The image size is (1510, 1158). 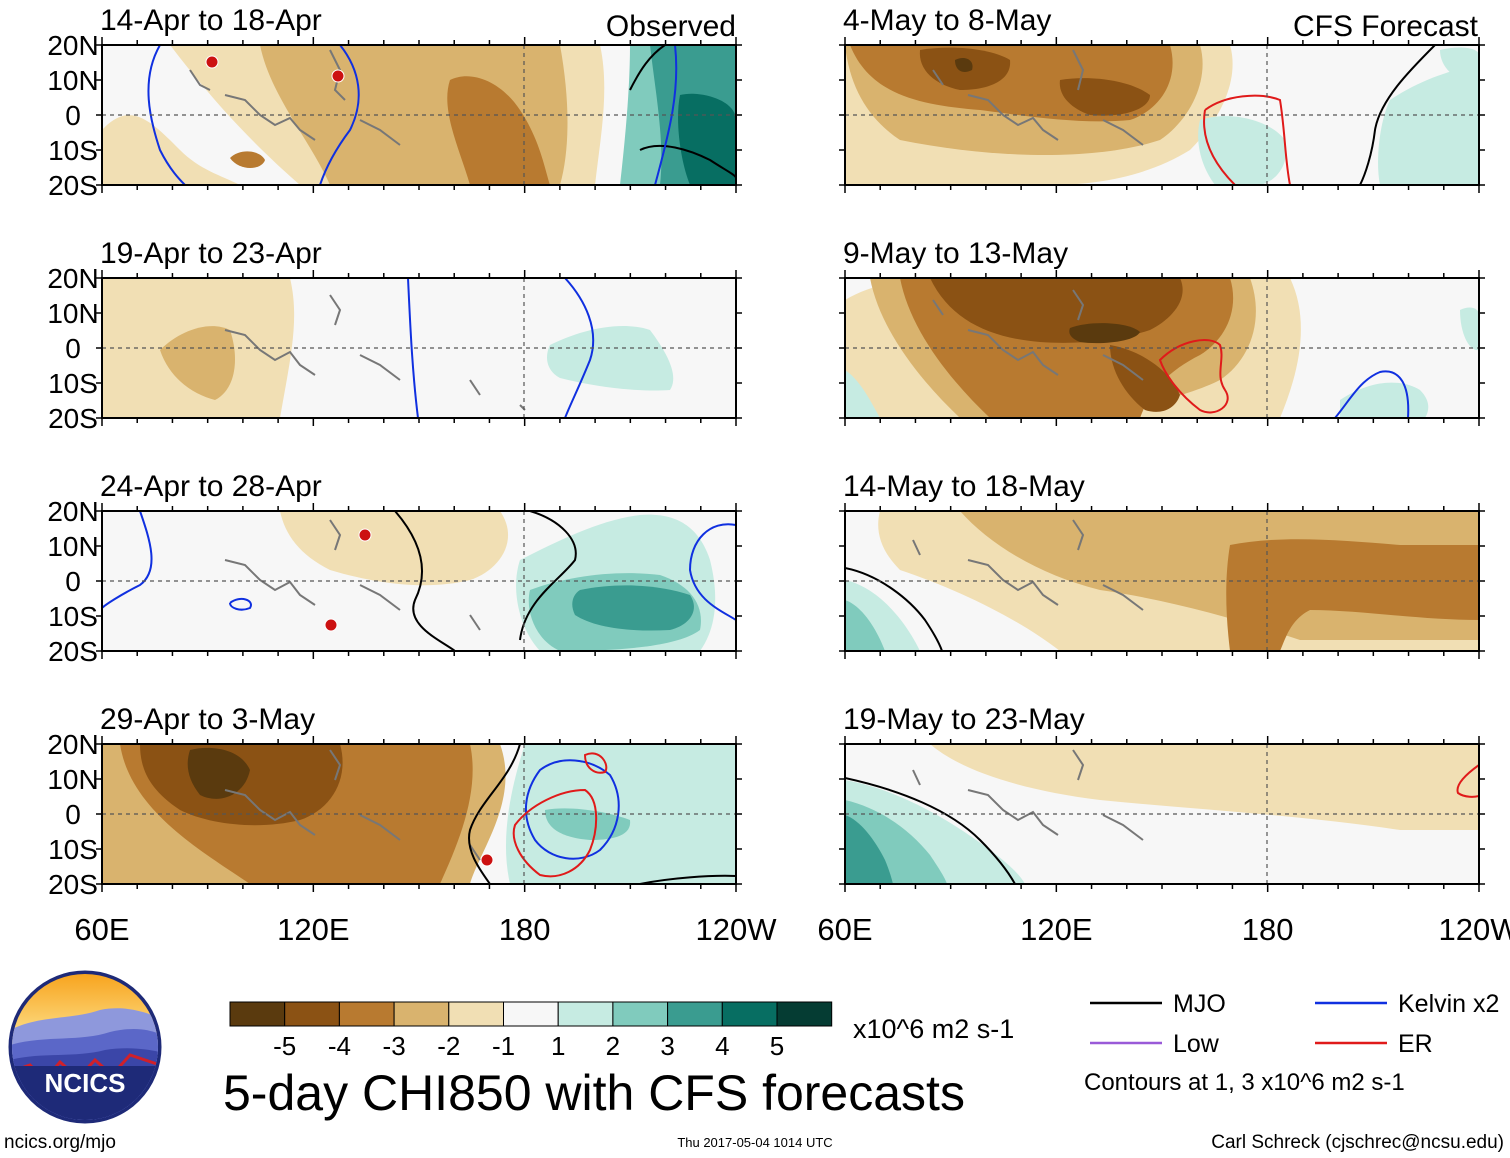 What do you see at coordinates (667, 1046) in the screenshot?
I see `colorbar-tick-label: 3` at bounding box center [667, 1046].